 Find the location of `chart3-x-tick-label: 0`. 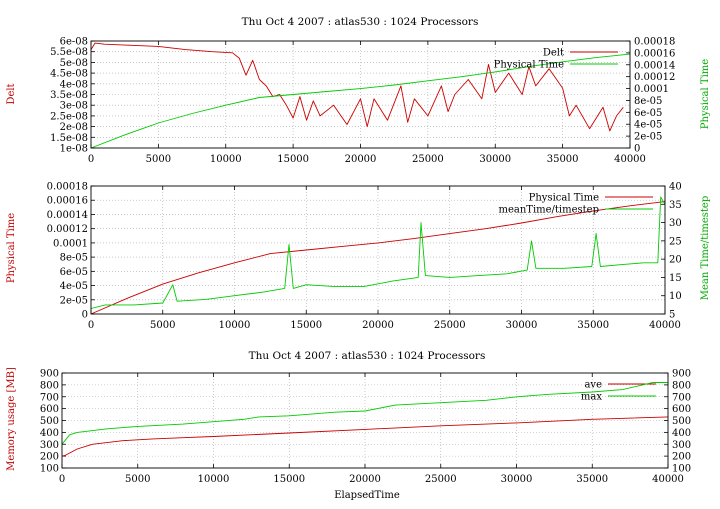

chart3-x-tick-label: 0 is located at coordinates (62, 479).